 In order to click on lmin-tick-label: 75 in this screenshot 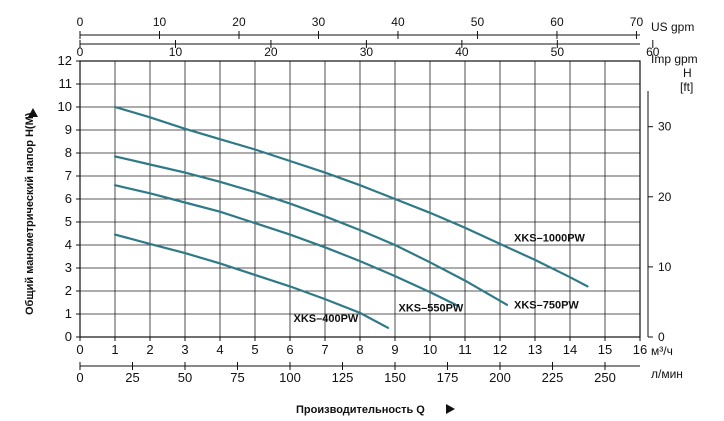, I will do `click(237, 377)`.